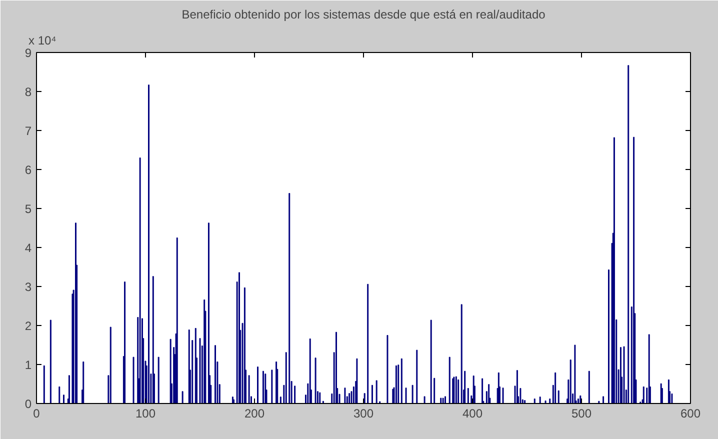 The width and height of the screenshot is (718, 439). I want to click on y-tick-label: 4, so click(28, 248).